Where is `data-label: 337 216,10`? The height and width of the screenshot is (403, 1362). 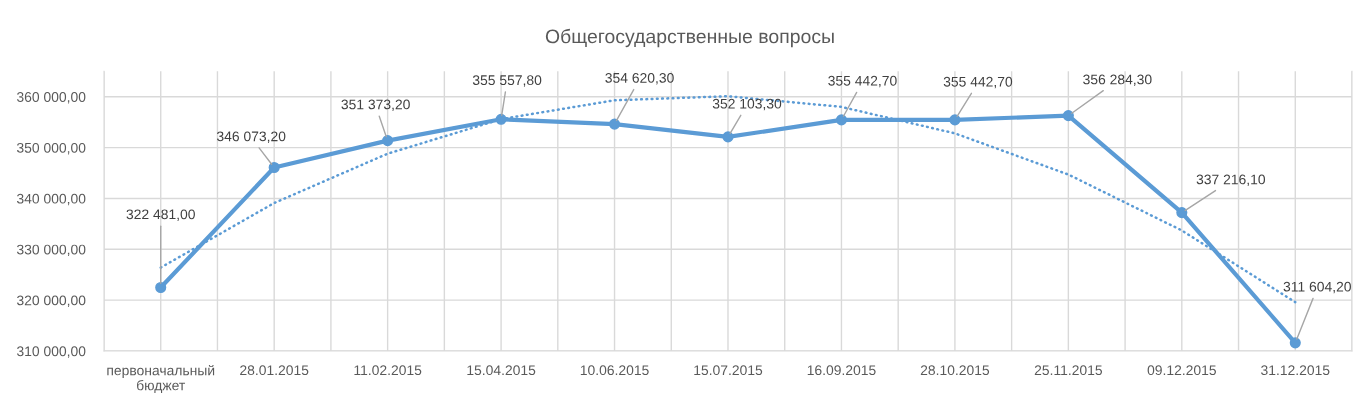 data-label: 337 216,10 is located at coordinates (1231, 180).